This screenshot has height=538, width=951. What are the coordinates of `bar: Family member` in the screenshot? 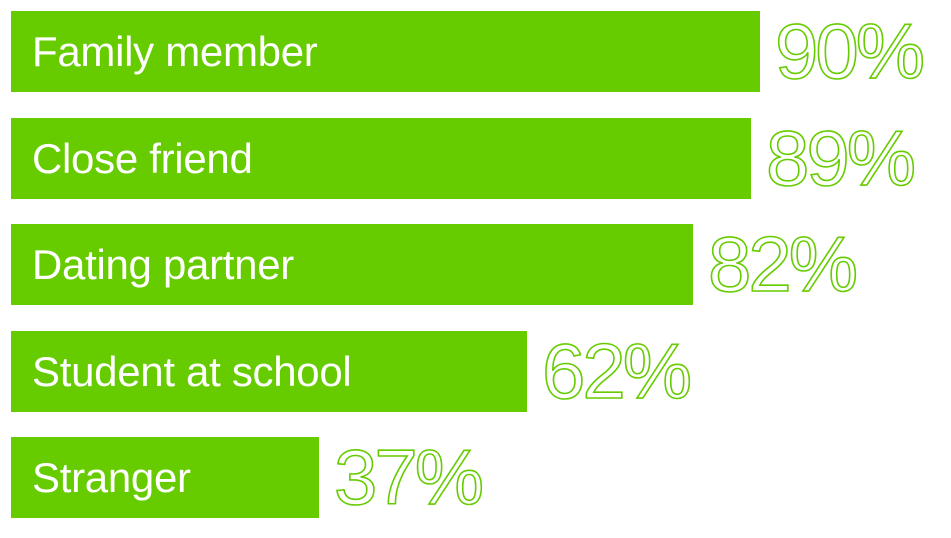 It's located at (385, 51).